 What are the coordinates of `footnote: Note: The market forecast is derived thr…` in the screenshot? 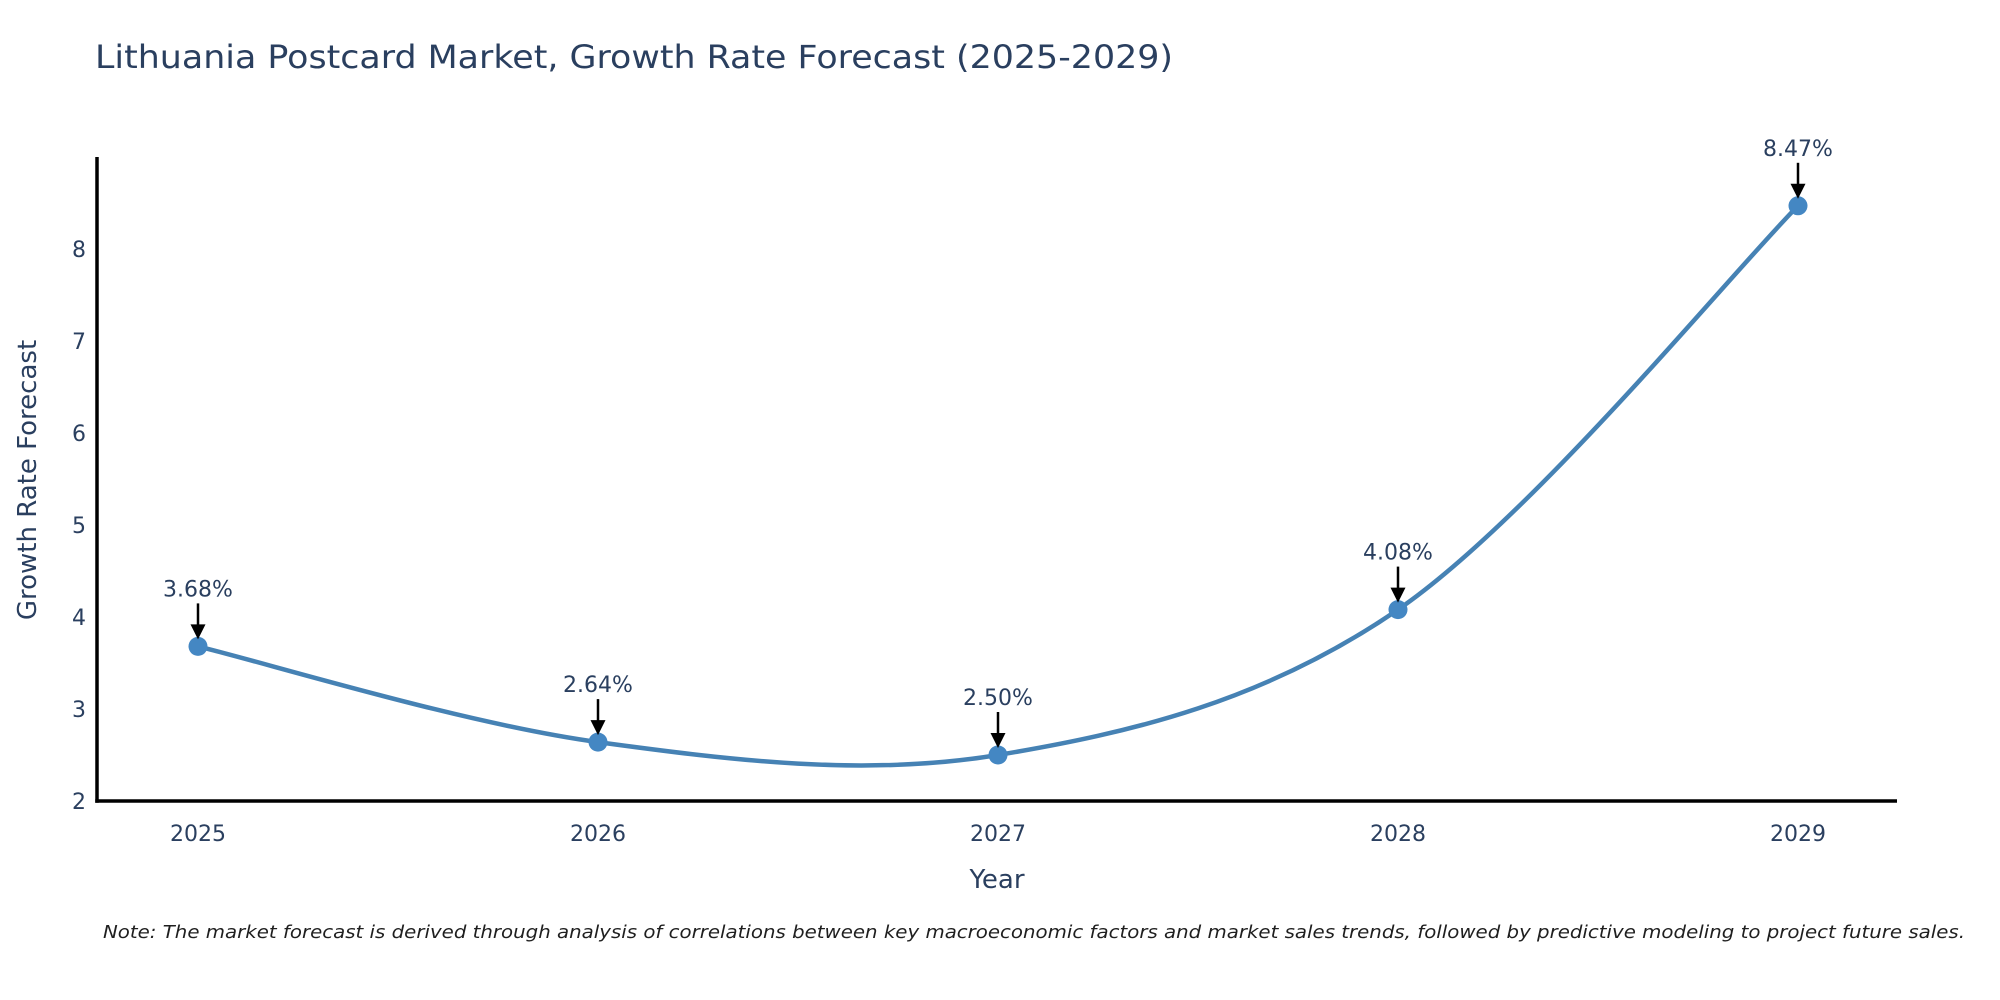 It's located at (1034, 932).